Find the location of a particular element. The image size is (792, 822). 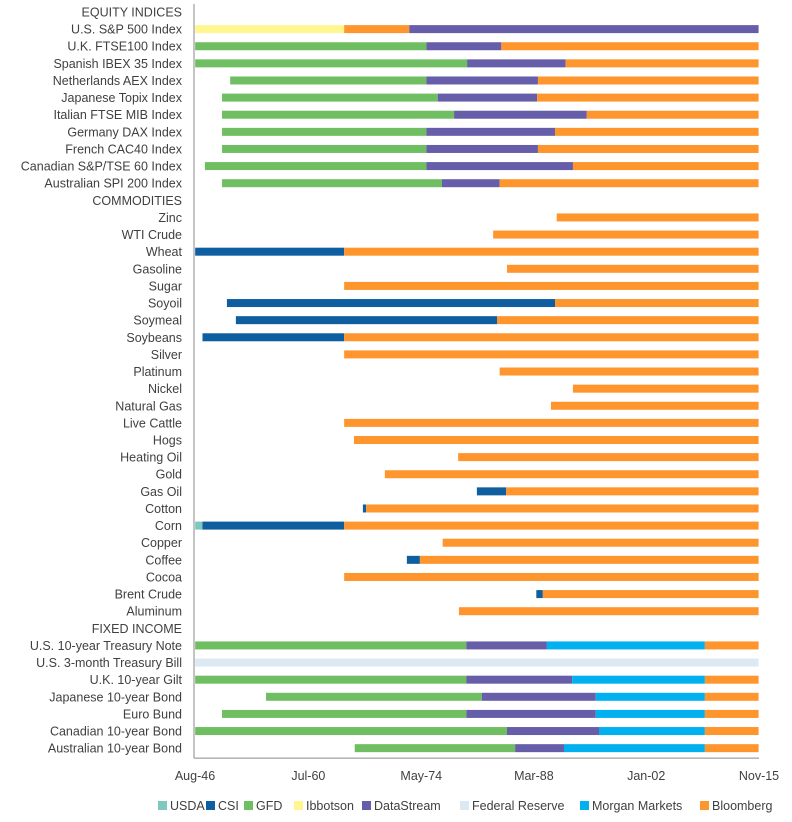

row-label: Aluminum is located at coordinates (154, 612).